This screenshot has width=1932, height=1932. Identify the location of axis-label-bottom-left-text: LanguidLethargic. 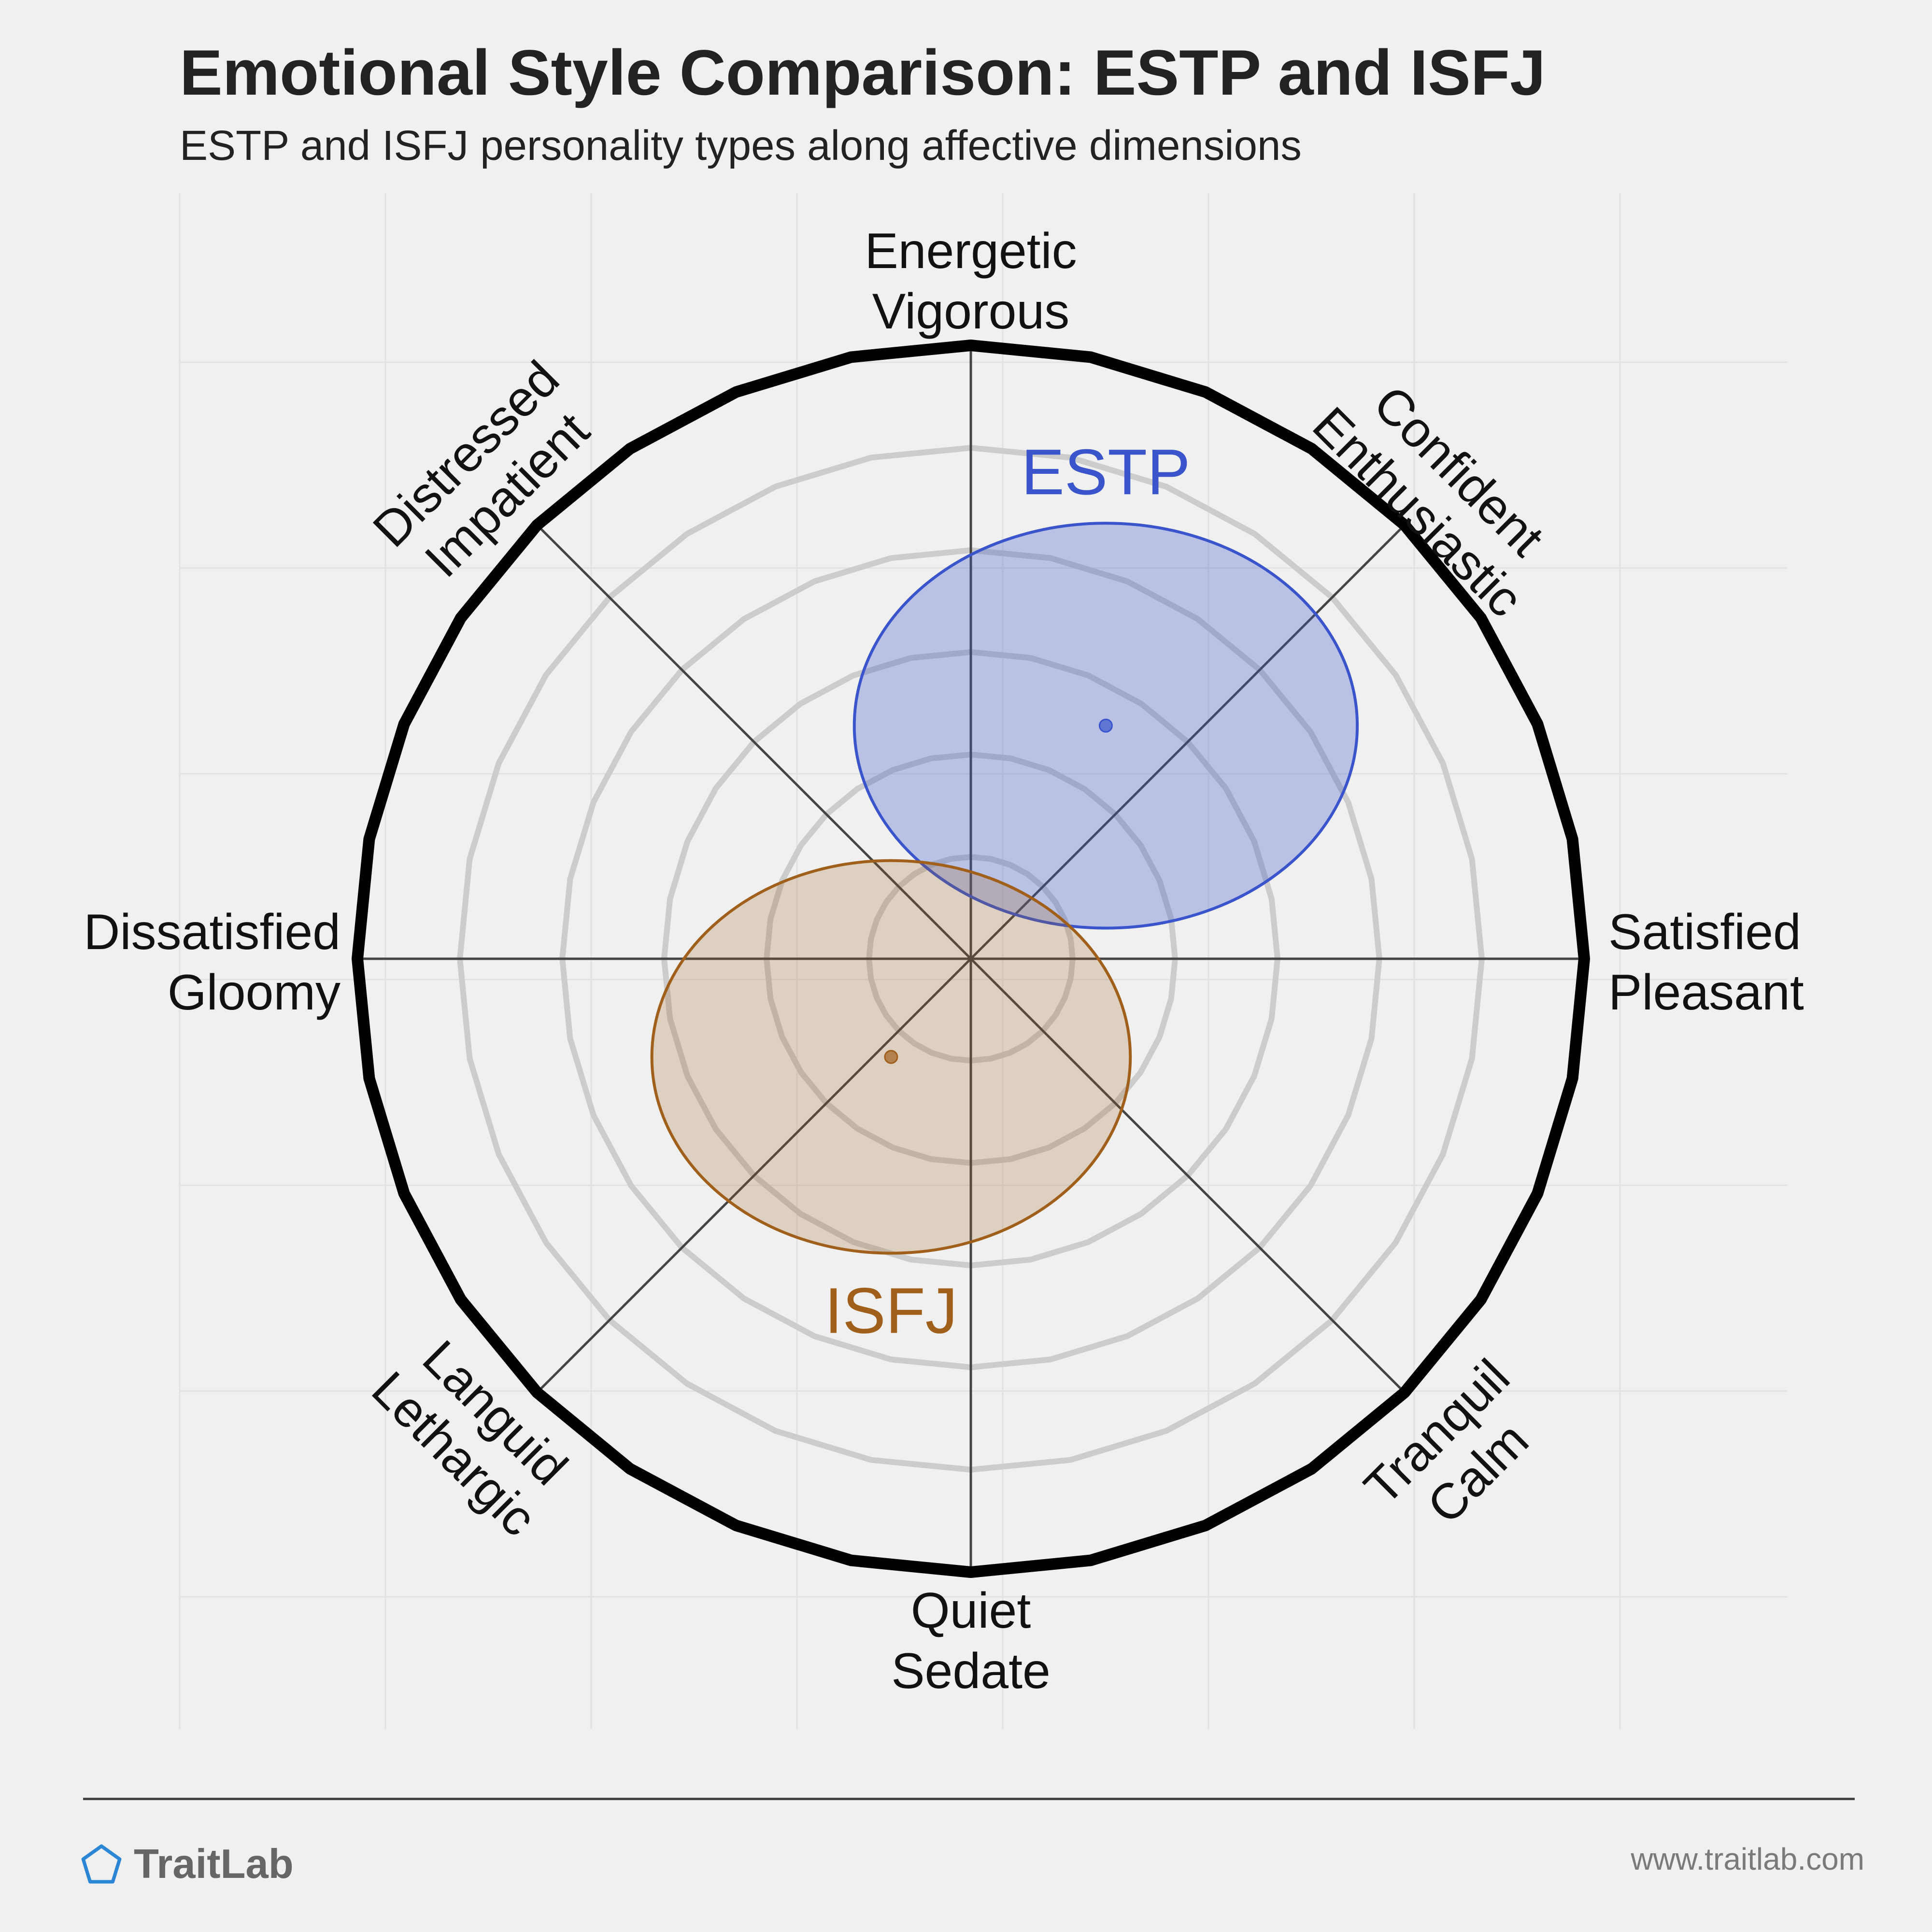
(474, 1433).